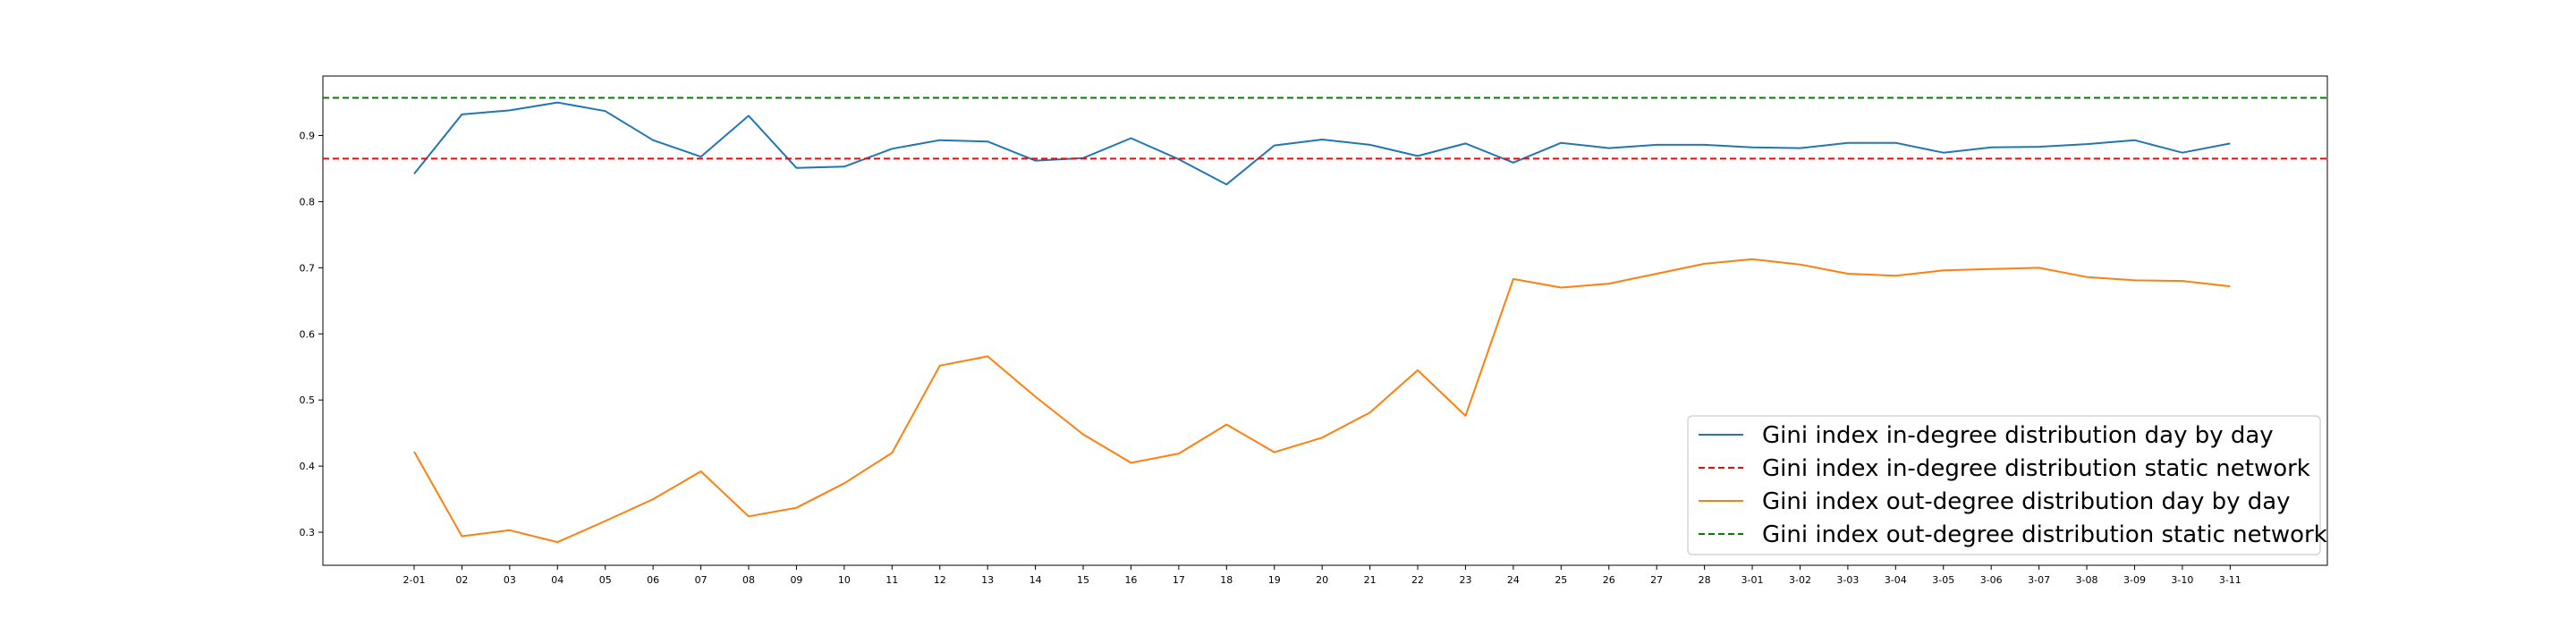  I want to click on x-tick-label: 10, so click(844, 580).